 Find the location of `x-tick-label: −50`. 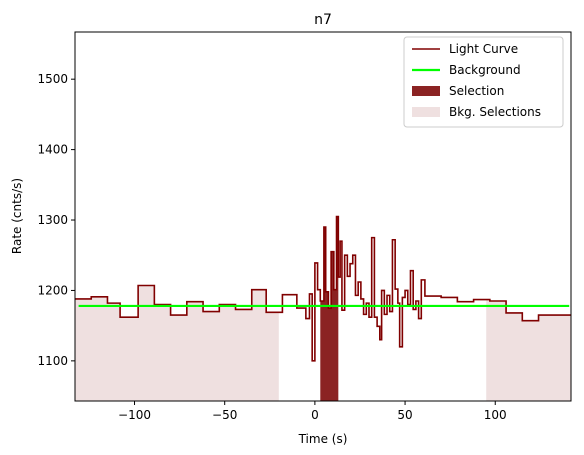

x-tick-label: −50 is located at coordinates (224, 415).